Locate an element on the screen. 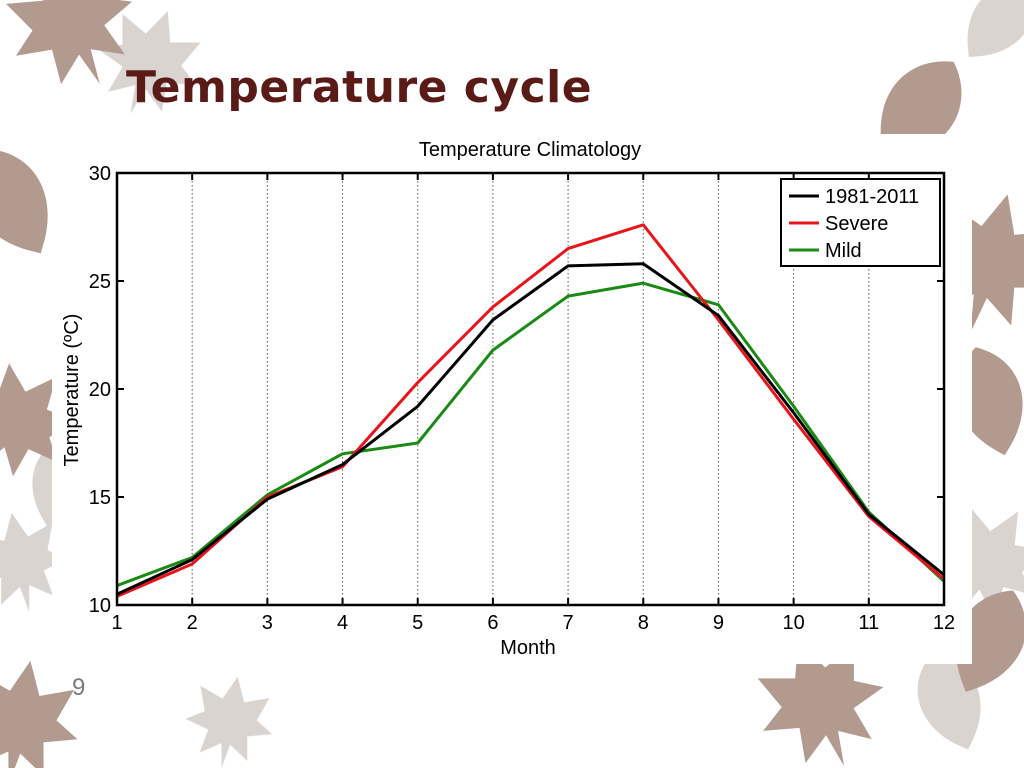 Image resolution: width=1024 pixels, height=768 pixels. x-tick-label: 10 is located at coordinates (794, 623).